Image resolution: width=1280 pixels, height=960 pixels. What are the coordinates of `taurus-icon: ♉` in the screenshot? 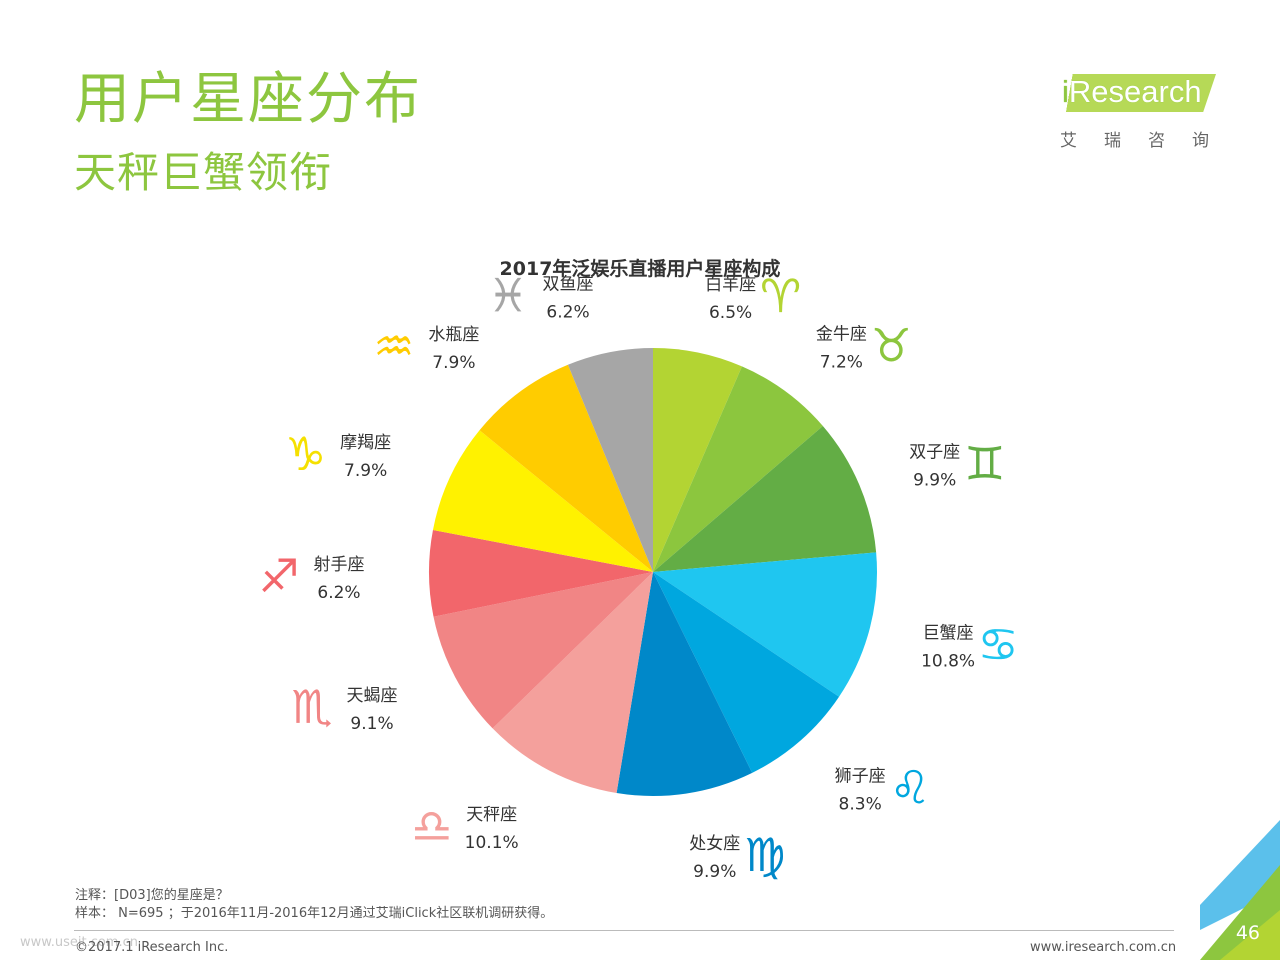 It's located at (891, 345).